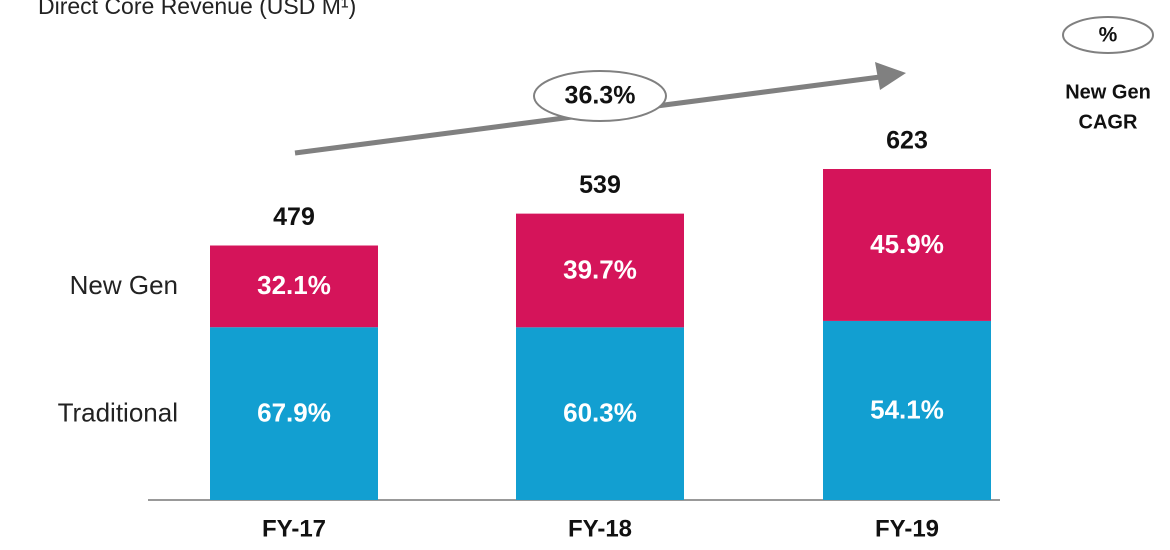 The height and width of the screenshot is (550, 1170). I want to click on total-label: 623, so click(907, 141).